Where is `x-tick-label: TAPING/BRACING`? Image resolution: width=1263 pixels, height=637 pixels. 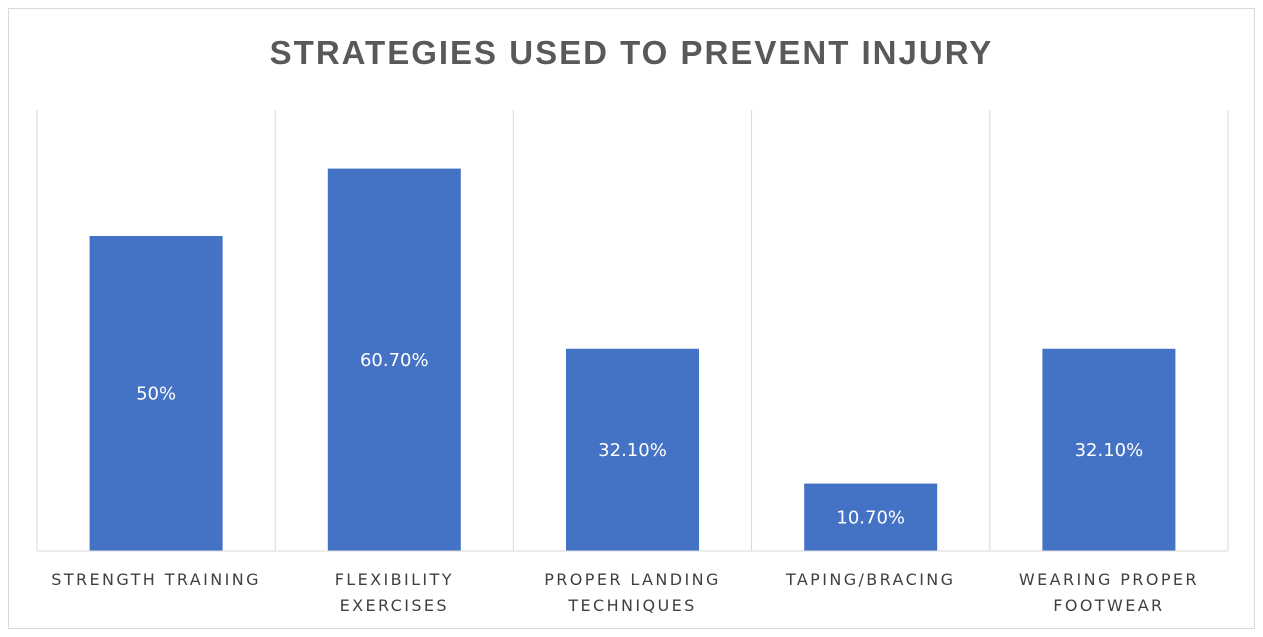 x-tick-label: TAPING/BRACING is located at coordinates (870, 579).